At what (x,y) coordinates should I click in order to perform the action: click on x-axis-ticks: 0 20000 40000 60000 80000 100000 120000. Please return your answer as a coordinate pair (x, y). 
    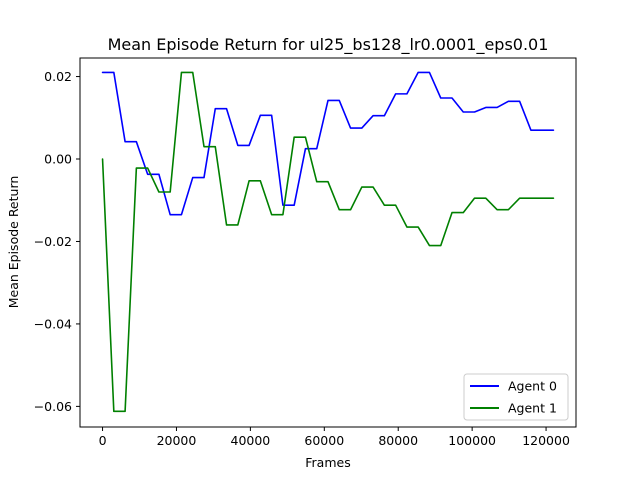
    Looking at the image, I should click on (334, 437).